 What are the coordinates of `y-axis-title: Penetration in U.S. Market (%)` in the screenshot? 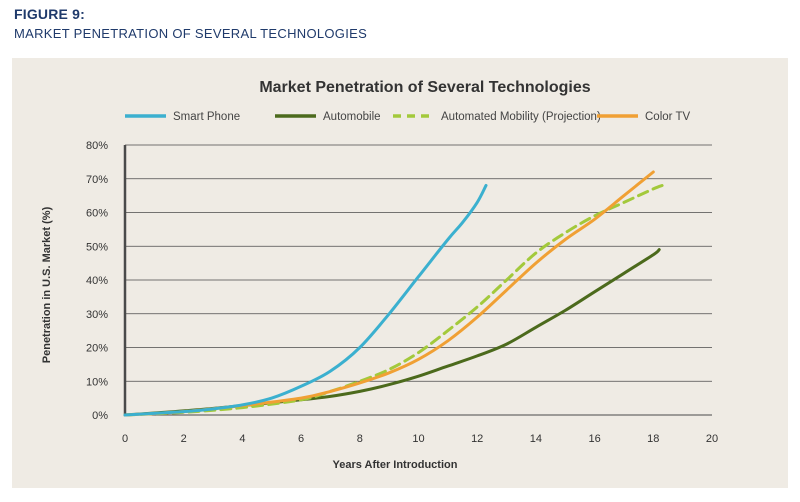 It's located at (47, 284).